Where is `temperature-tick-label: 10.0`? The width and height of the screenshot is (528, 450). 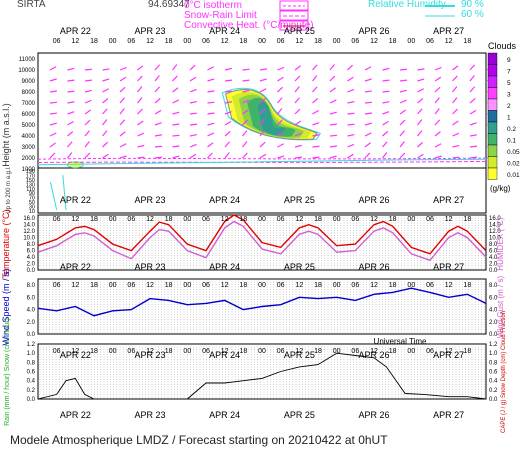 temperature-tick-label: 10.0 is located at coordinates (29, 239).